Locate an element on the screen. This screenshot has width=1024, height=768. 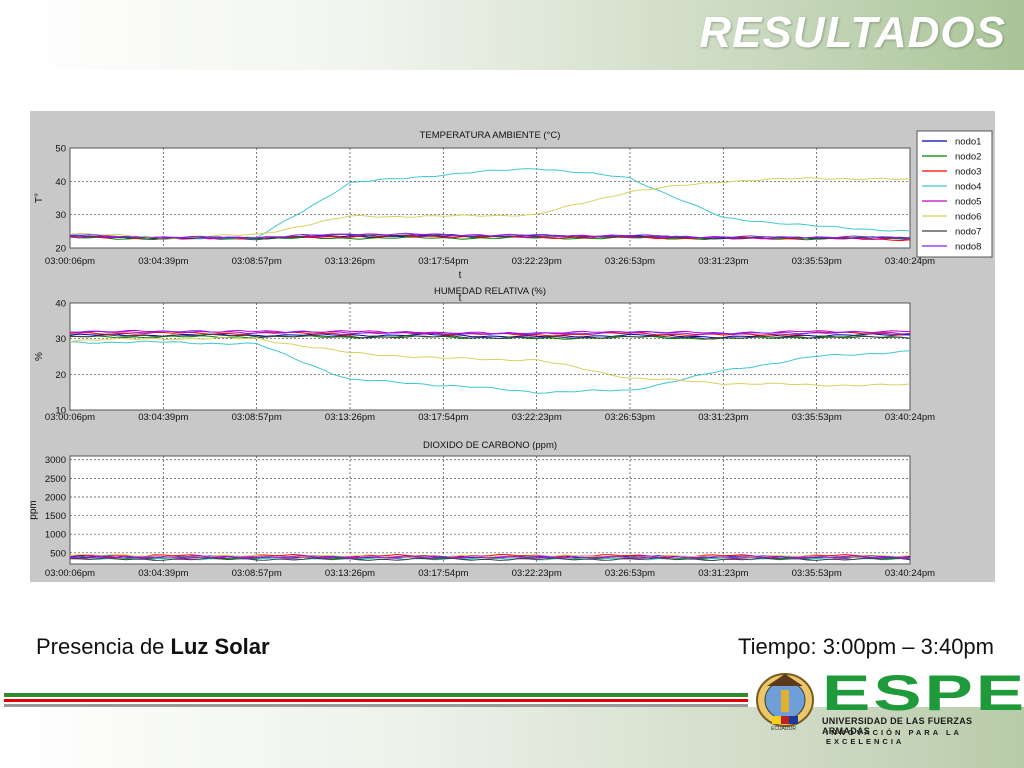
footer-band is located at coordinates (512, 737).